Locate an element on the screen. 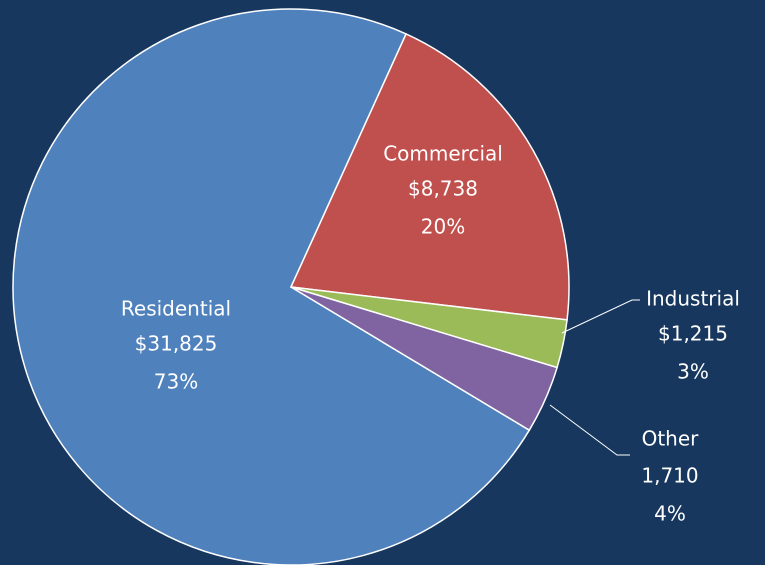  pie-slice is located at coordinates (424, 359).